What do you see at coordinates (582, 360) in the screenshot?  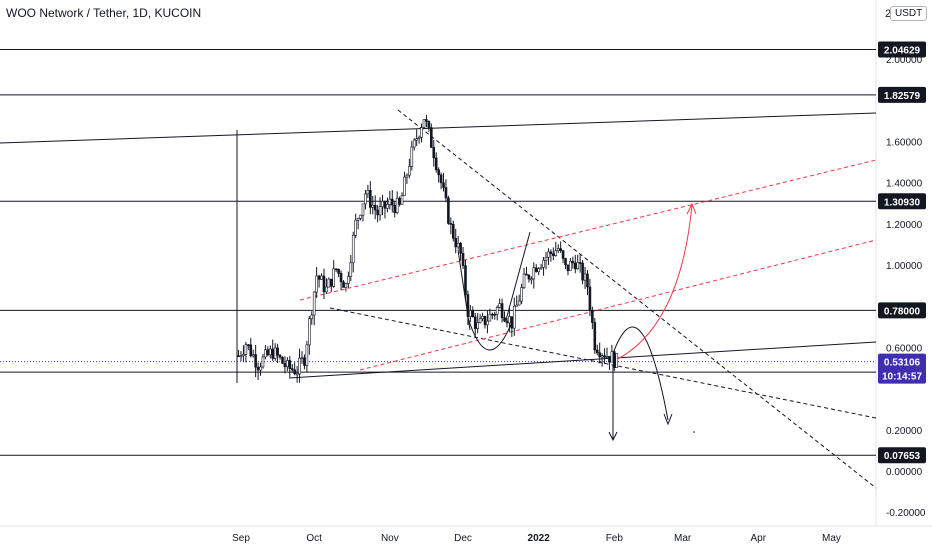 I see `support-trendline` at bounding box center [582, 360].